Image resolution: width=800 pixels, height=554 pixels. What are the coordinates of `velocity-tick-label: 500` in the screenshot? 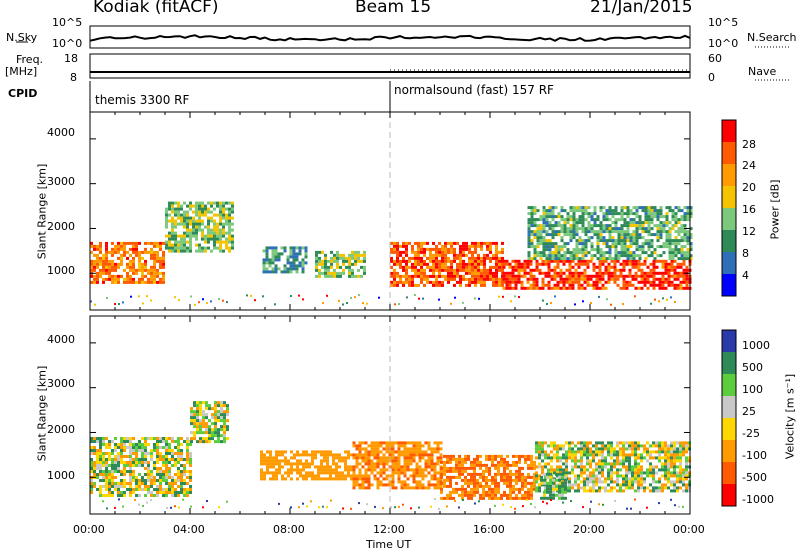 It's located at (752, 367).